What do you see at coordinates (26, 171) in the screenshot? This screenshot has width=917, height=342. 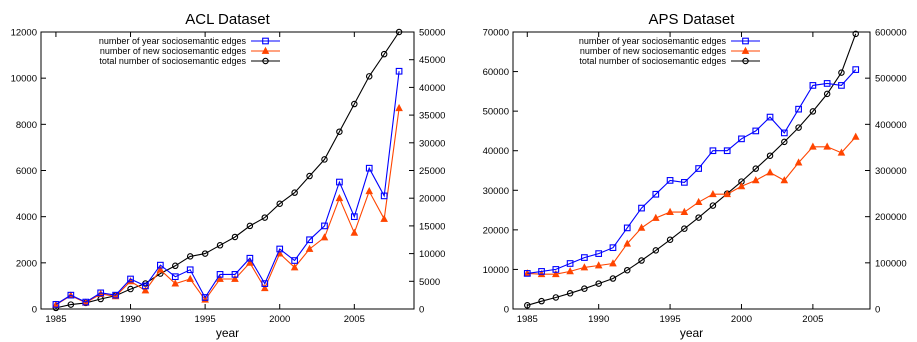 I see `y-left-tick-label: 6000` at bounding box center [26, 171].